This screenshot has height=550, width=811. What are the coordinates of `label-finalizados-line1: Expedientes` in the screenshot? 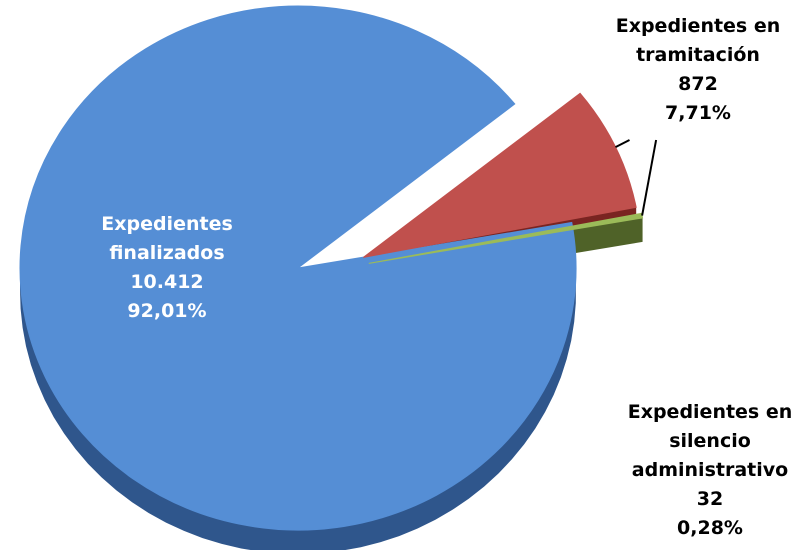 It's located at (167, 224).